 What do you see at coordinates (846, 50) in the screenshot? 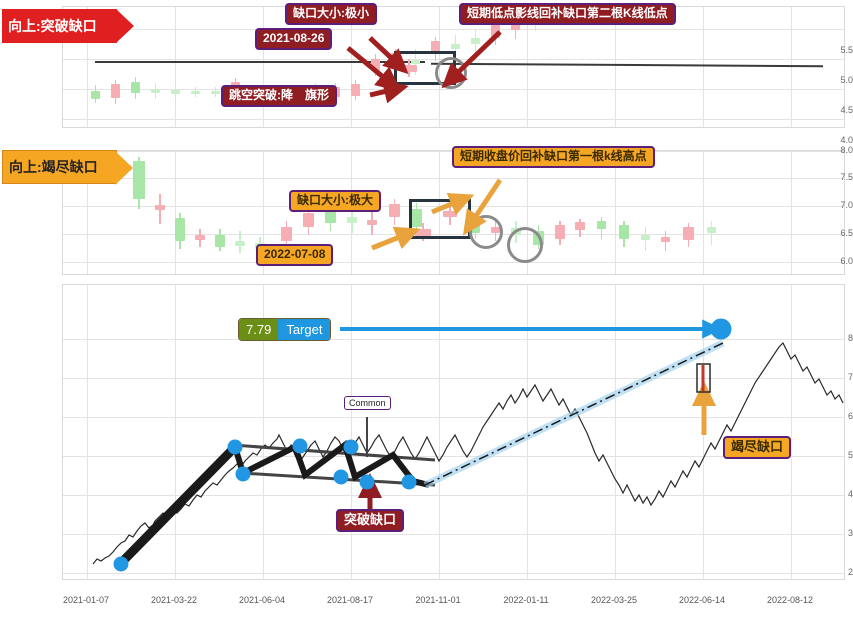
I see `y-tick: 5.5` at bounding box center [846, 50].